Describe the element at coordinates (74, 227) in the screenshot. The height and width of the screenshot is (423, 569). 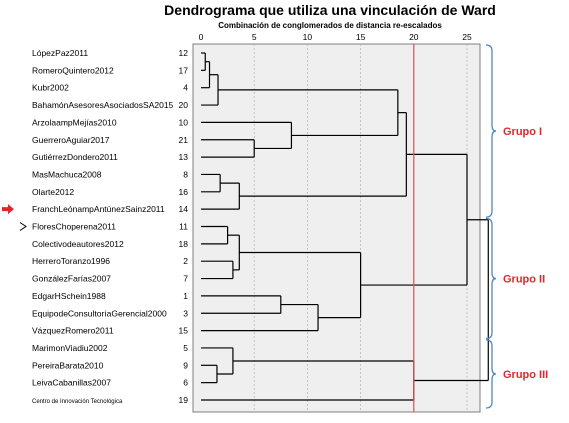
I see `leaf-label: FloresChoperena2011` at that location.